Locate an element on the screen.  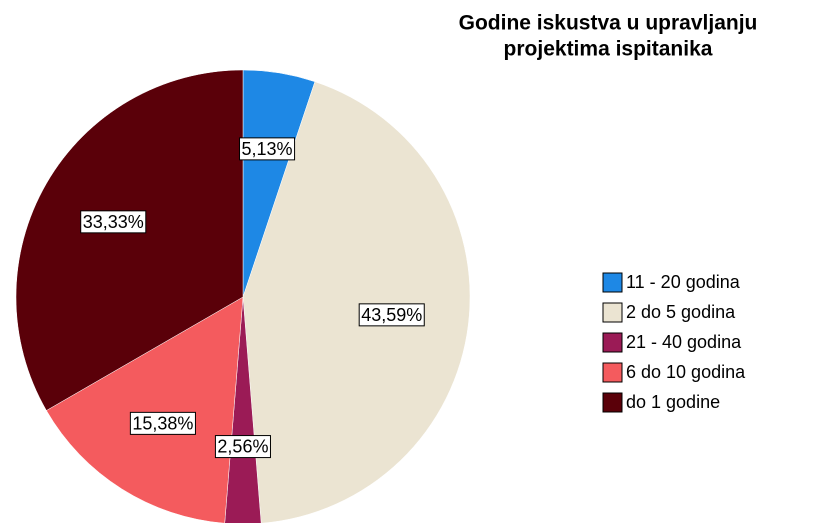
data-label: 33,33% is located at coordinates (113, 222).